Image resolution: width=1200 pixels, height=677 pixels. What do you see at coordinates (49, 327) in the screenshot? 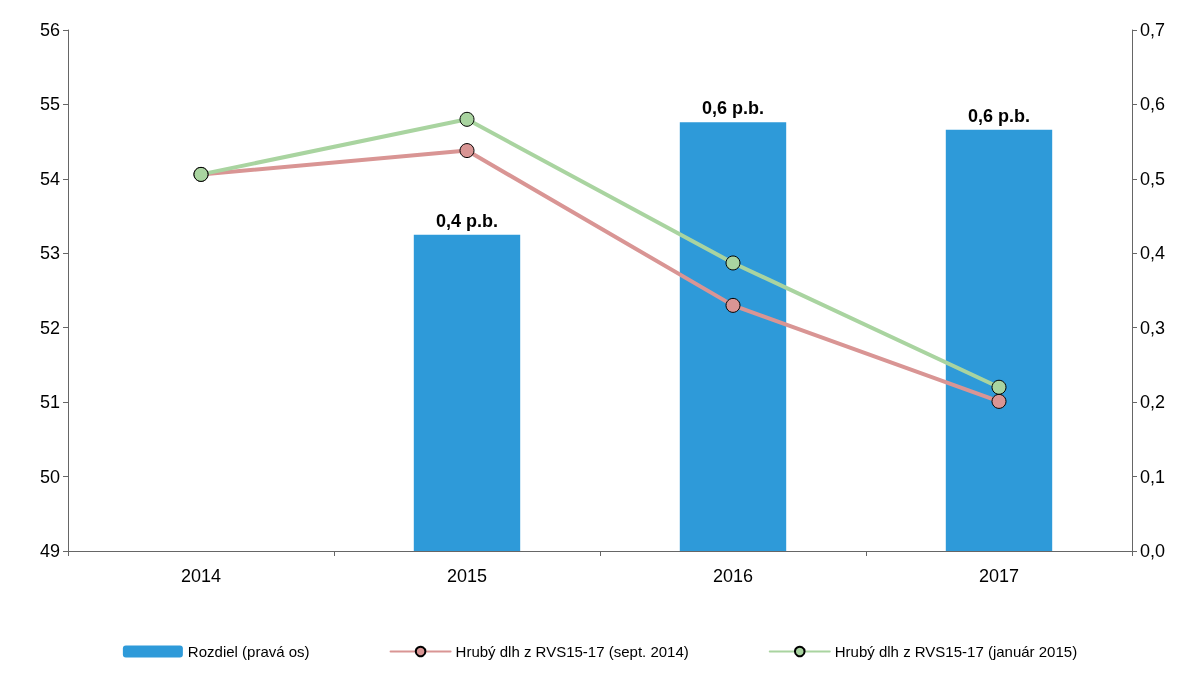
I see `y-tick-label: 52` at bounding box center [49, 327].